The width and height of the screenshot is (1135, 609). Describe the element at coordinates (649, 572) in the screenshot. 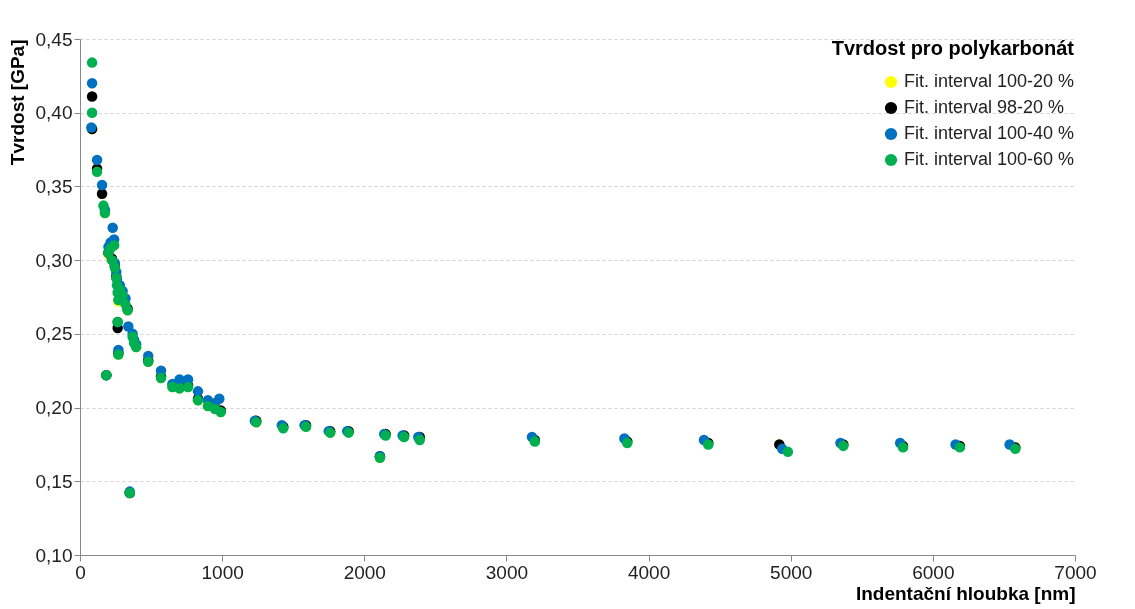

I see `x-tick-label: 4000` at that location.